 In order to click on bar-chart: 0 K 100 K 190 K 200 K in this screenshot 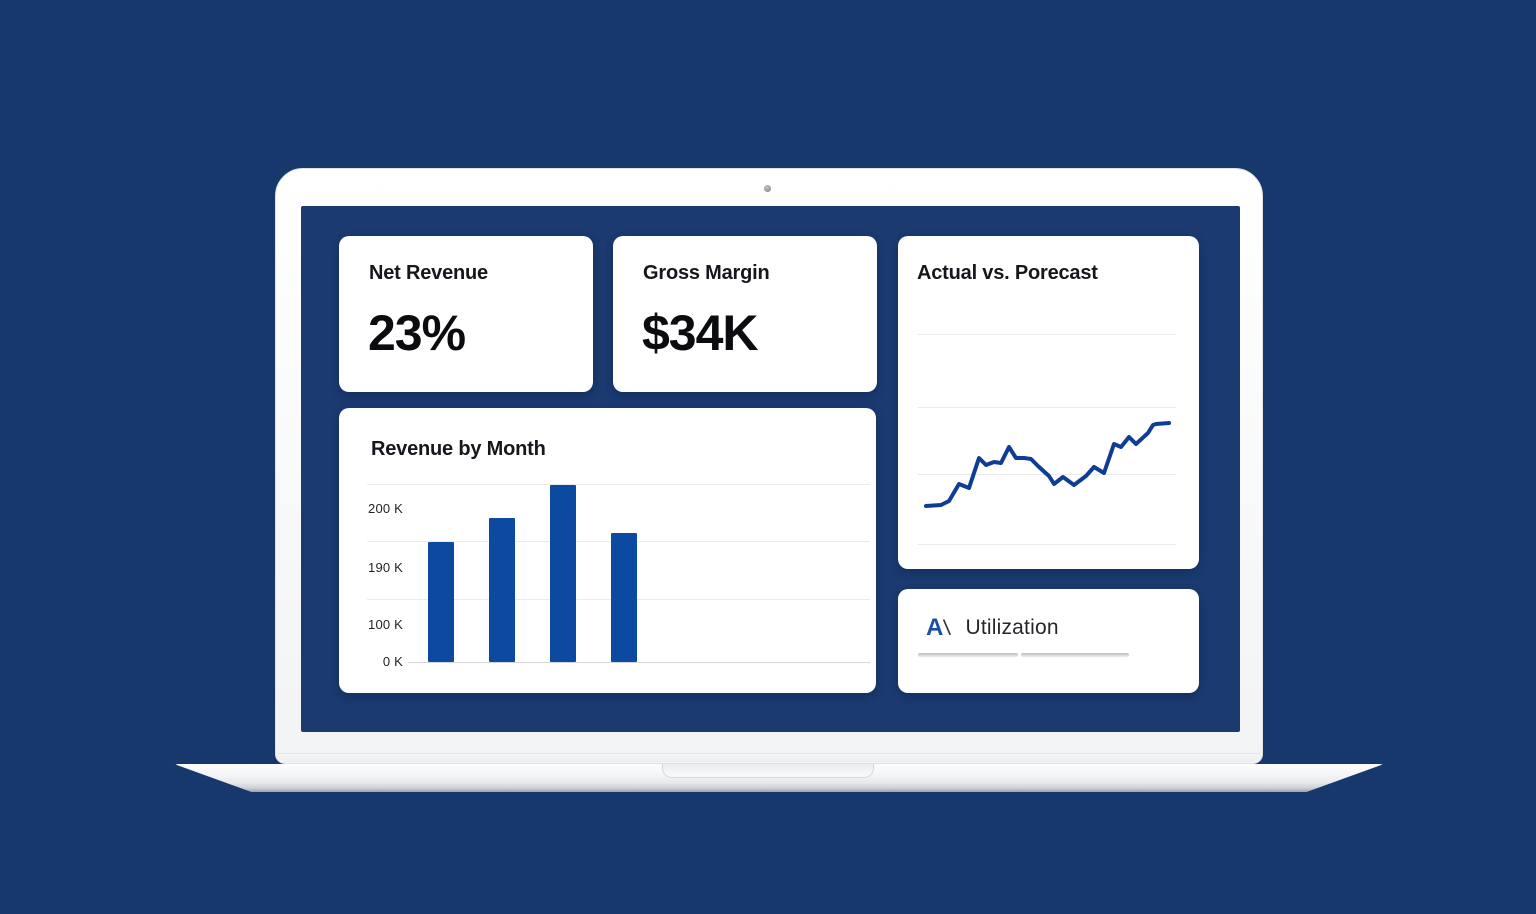, I will do `click(607, 550)`.